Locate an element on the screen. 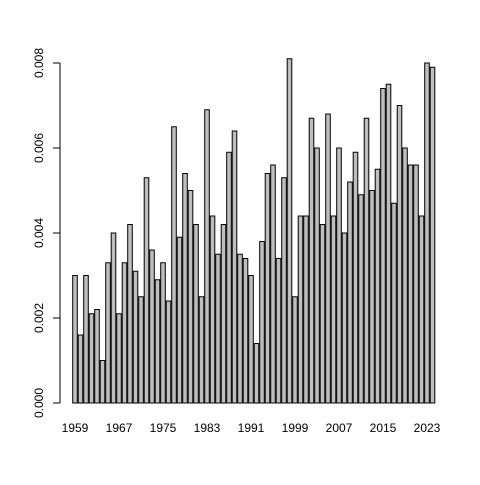 The image size is (480, 485). x-tick-label: 1959 is located at coordinates (75, 428).